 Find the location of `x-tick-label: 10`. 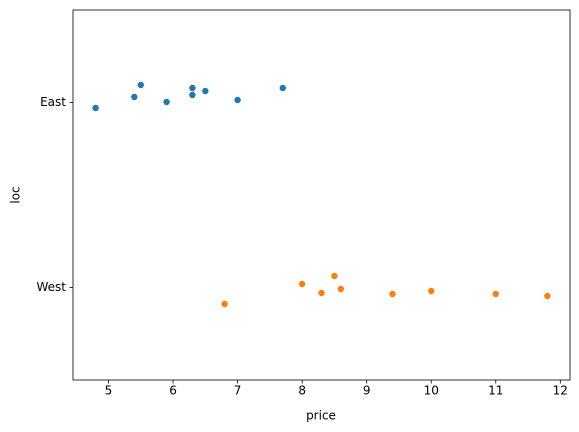

x-tick-label: 10 is located at coordinates (431, 391).